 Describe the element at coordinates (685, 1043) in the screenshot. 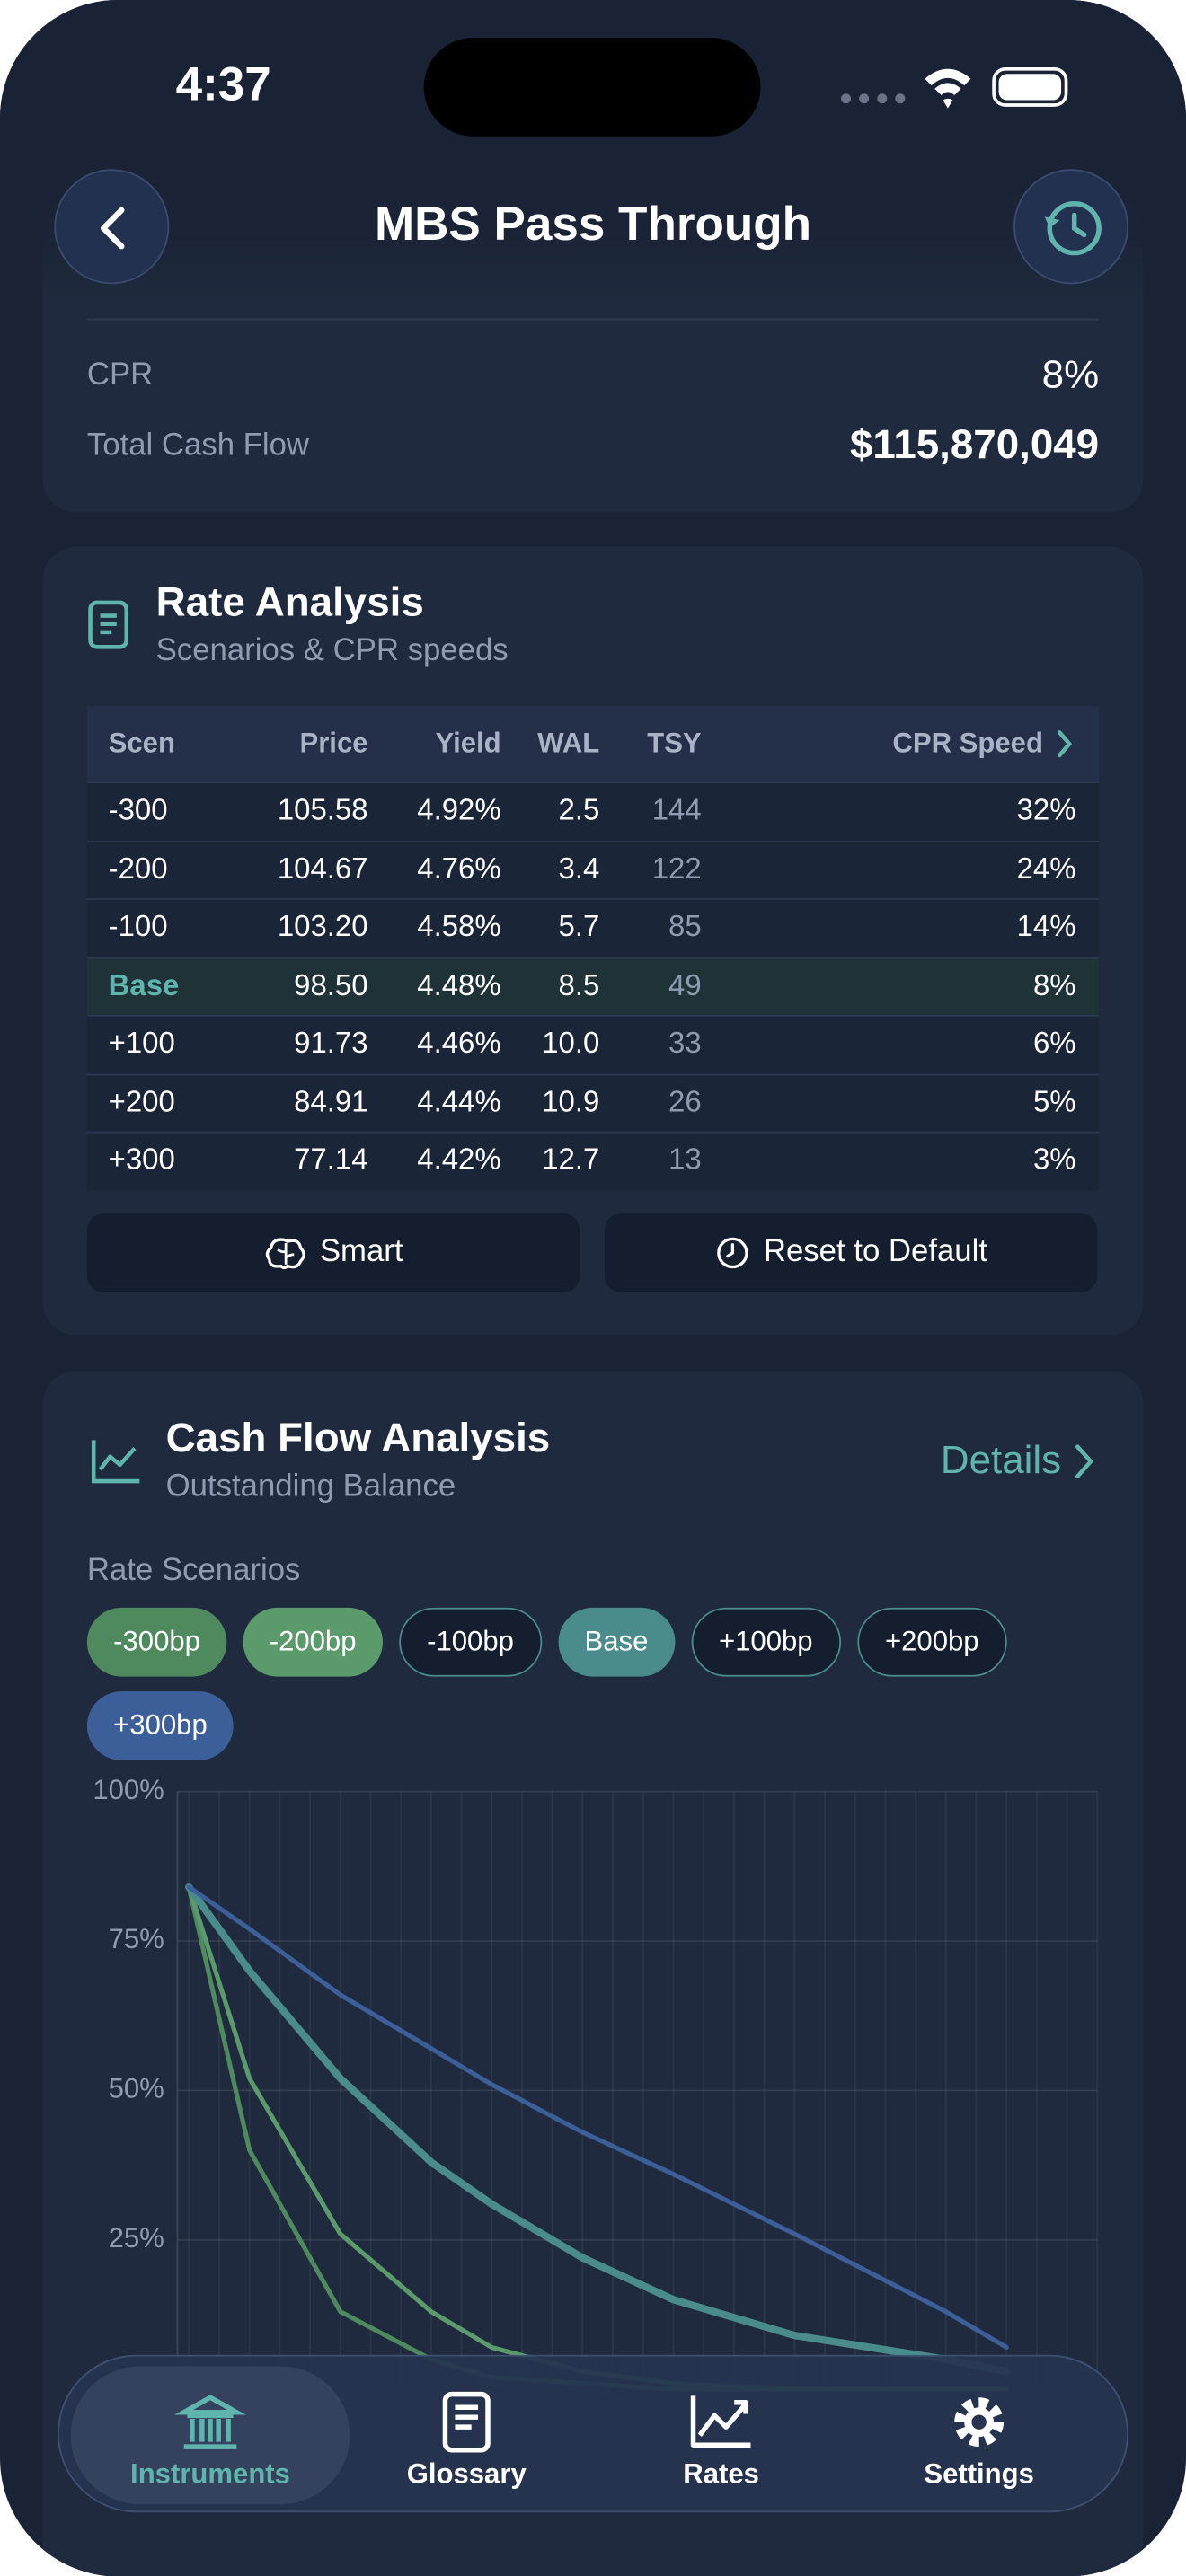

I see `table-cell: 33` at that location.